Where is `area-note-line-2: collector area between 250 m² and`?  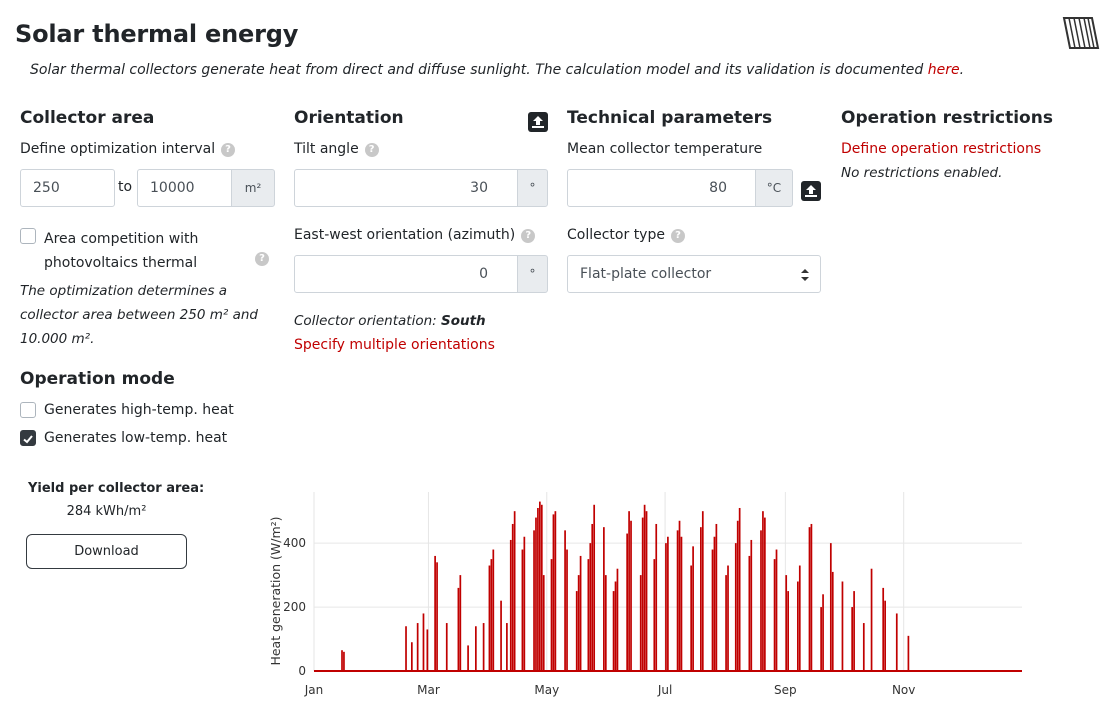 area-note-line-2: collector area between 250 m² and is located at coordinates (139, 315).